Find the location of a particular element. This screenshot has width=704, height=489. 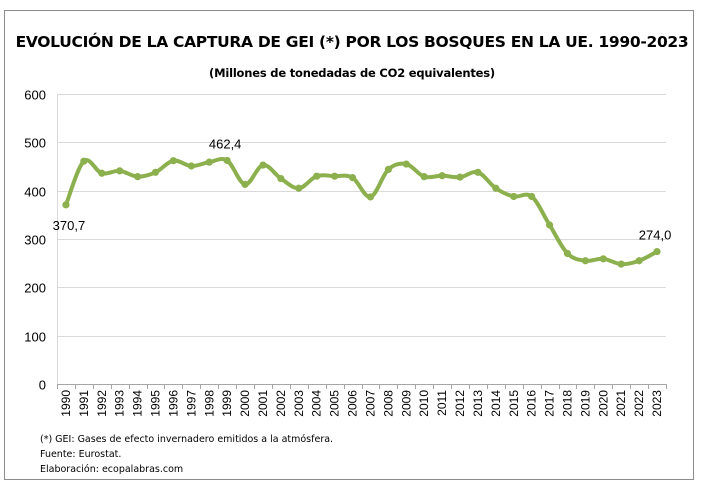

data-label: 274,0 is located at coordinates (655, 235).